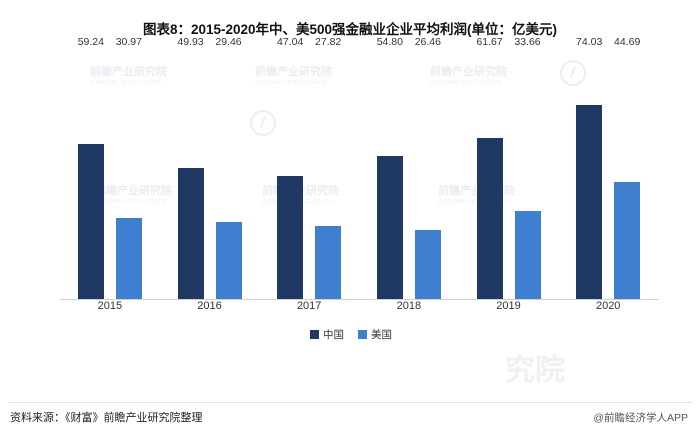 The width and height of the screenshot is (700, 437). What do you see at coordinates (527, 42) in the screenshot?
I see `bar-value-label: 33.66` at bounding box center [527, 42].